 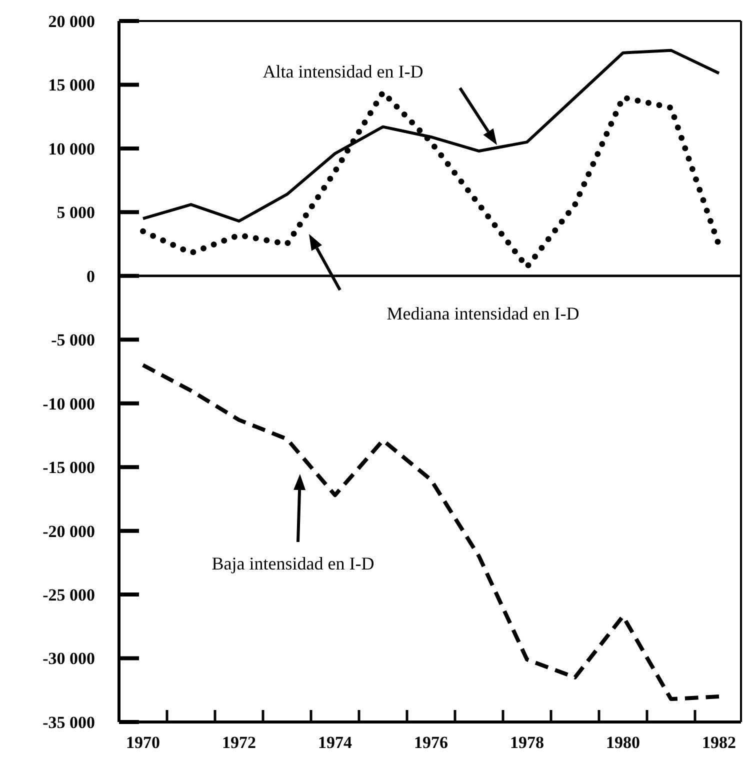 What do you see at coordinates (68, 404) in the screenshot?
I see `y-tick-label: -10 000` at bounding box center [68, 404].